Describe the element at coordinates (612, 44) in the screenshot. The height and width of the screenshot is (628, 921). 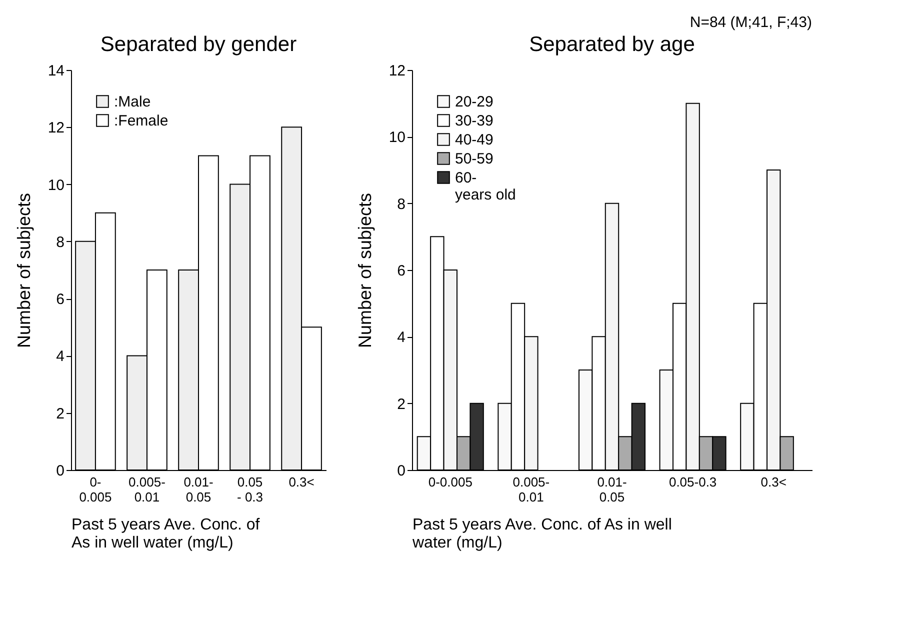
I see `chart-title: Separated by age` at that location.